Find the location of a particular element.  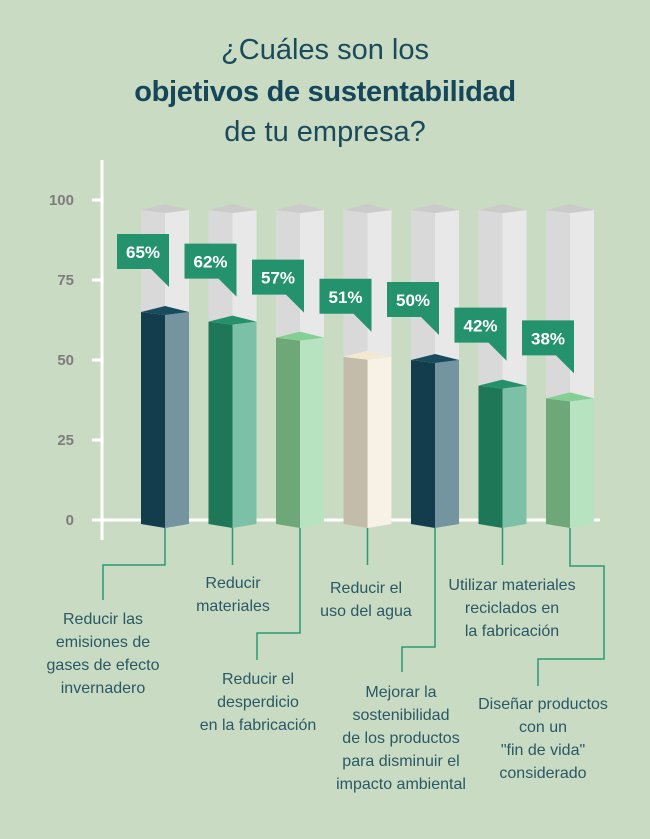

category-label-line: uso del agua is located at coordinates (366, 611).